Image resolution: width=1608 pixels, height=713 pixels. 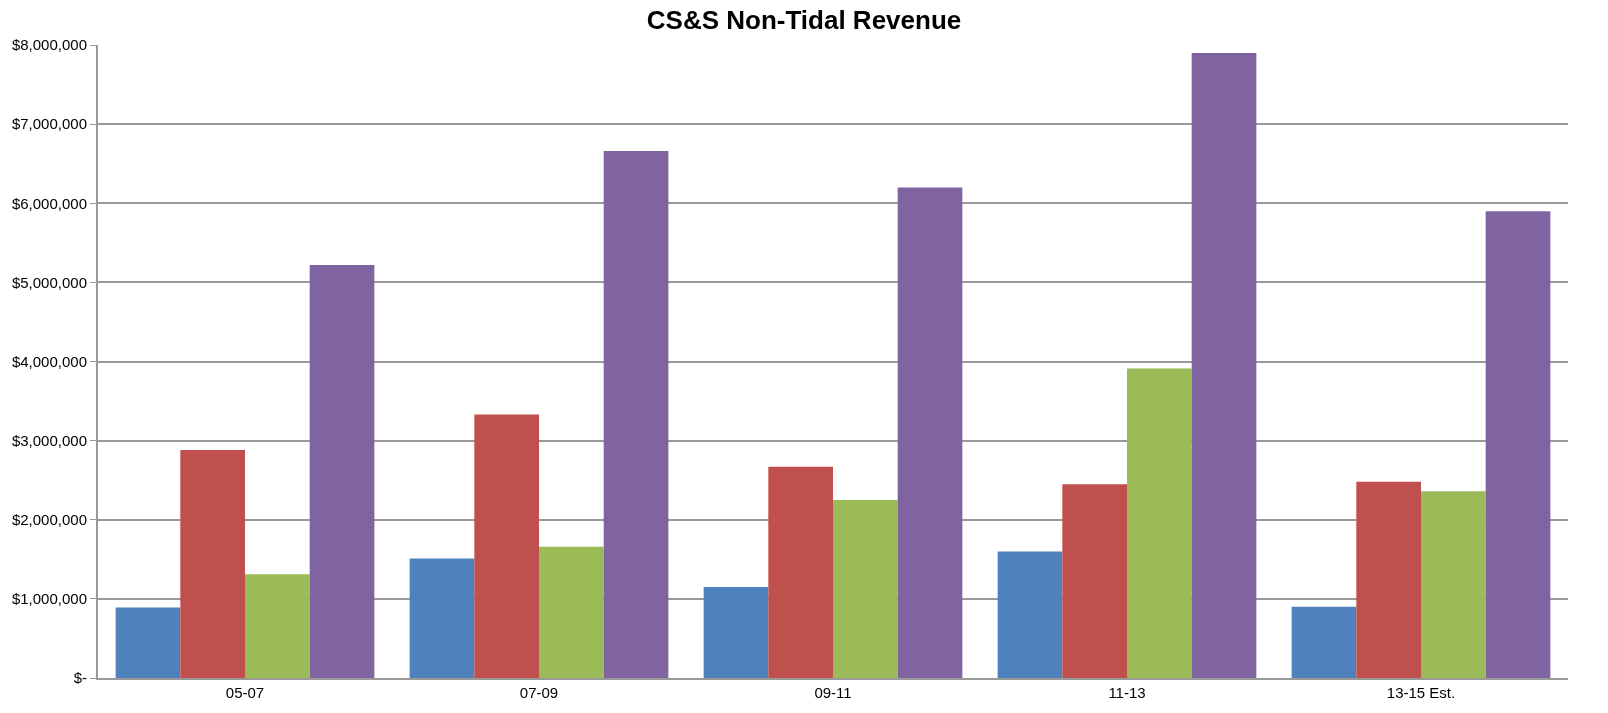 I want to click on x-tick-label: 13-15 Est., so click(x=1421, y=692).